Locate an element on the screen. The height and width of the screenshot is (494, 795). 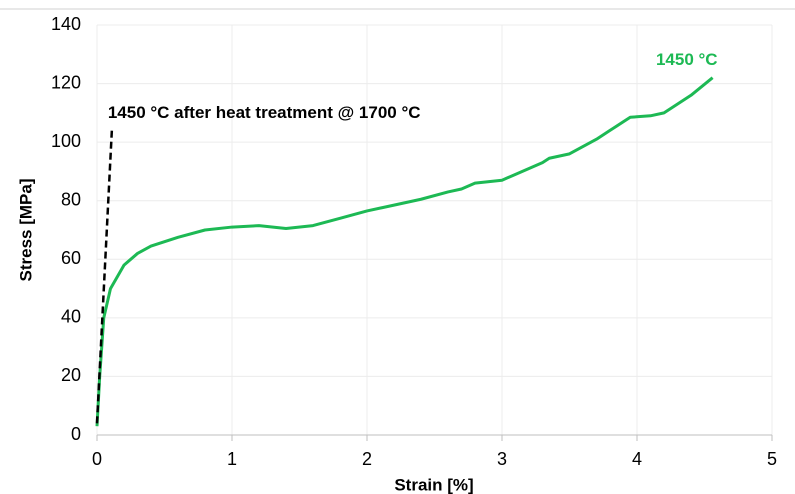
x-tick-label: 1 is located at coordinates (232, 459).